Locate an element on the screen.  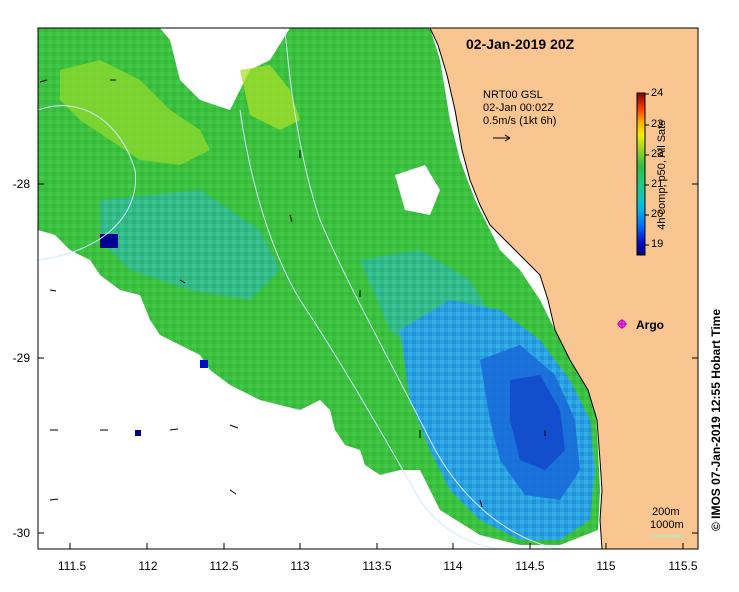
vector-legend: NRT00 GSL 02-Jan 00:02Z 0.5m/s (1kt 6h) is located at coordinates (519, 108).